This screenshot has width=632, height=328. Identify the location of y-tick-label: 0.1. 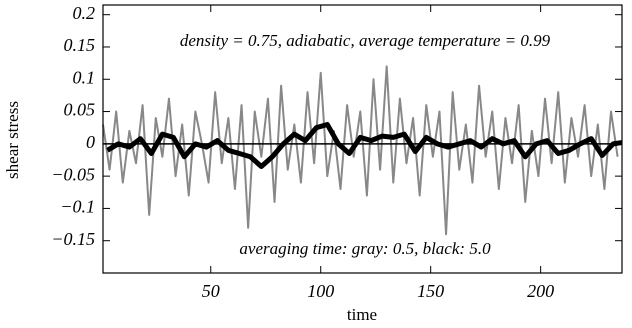
(84, 77).